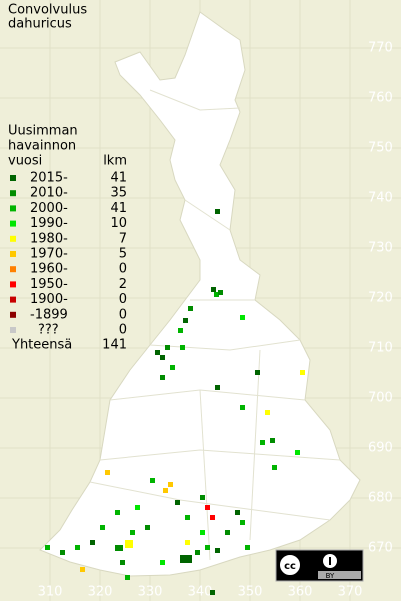 Image resolution: width=401 pixels, height=601 pixels. I want to click on legend-label: 1960-, so click(49, 269).